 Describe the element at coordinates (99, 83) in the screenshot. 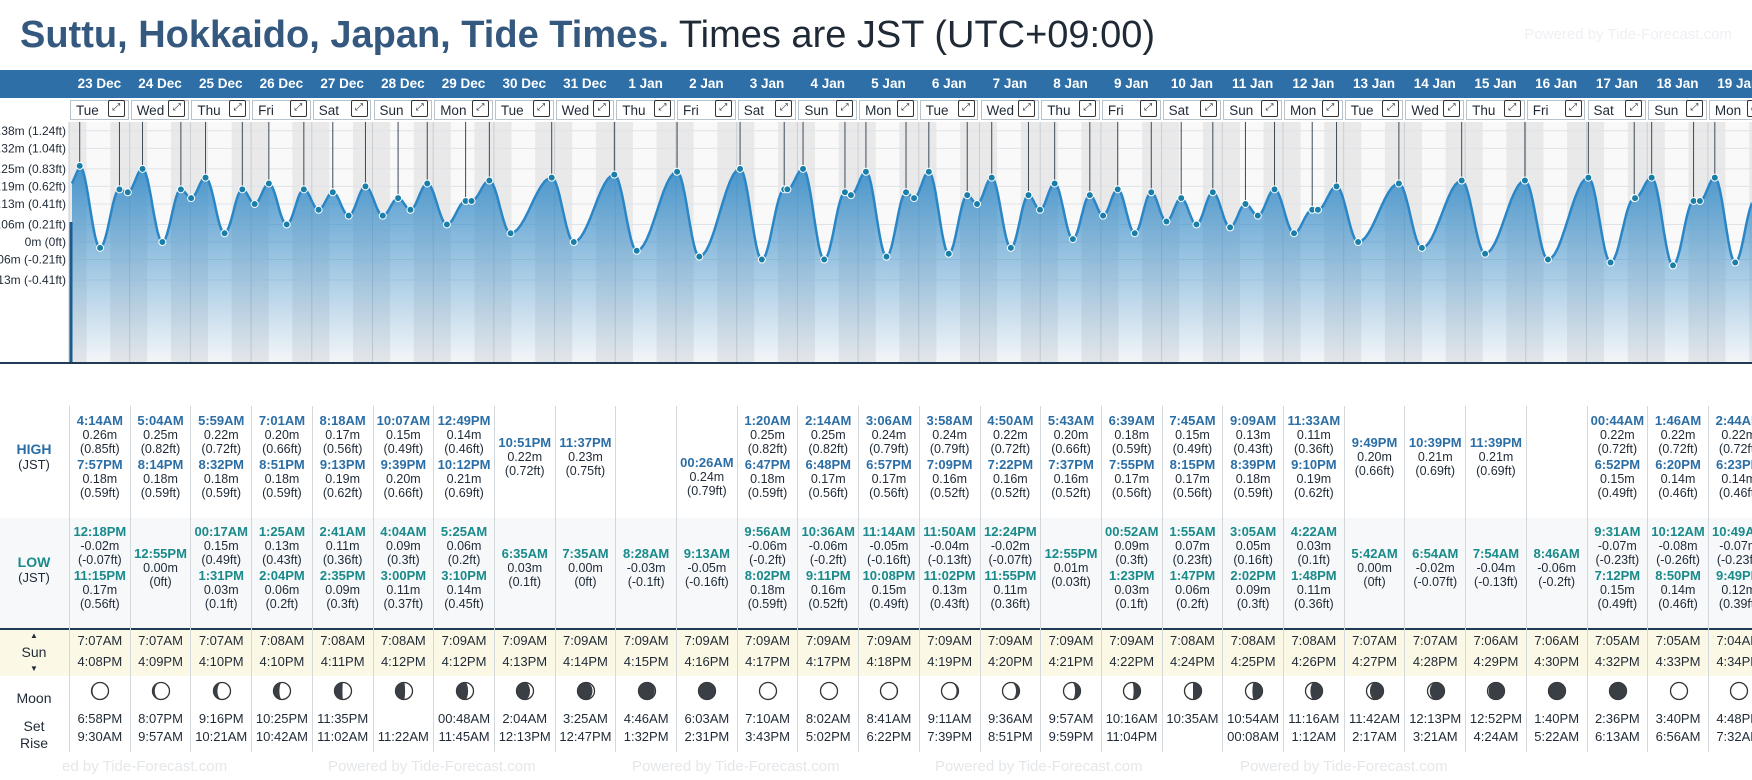

I see `date-header: 23 Dec` at that location.